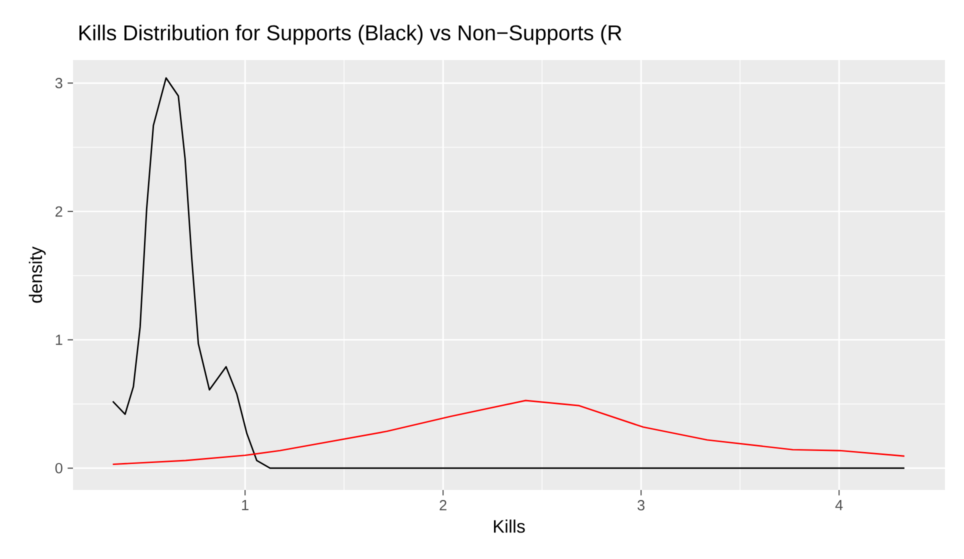  I want to click on y-axis-title: density, so click(37, 274).